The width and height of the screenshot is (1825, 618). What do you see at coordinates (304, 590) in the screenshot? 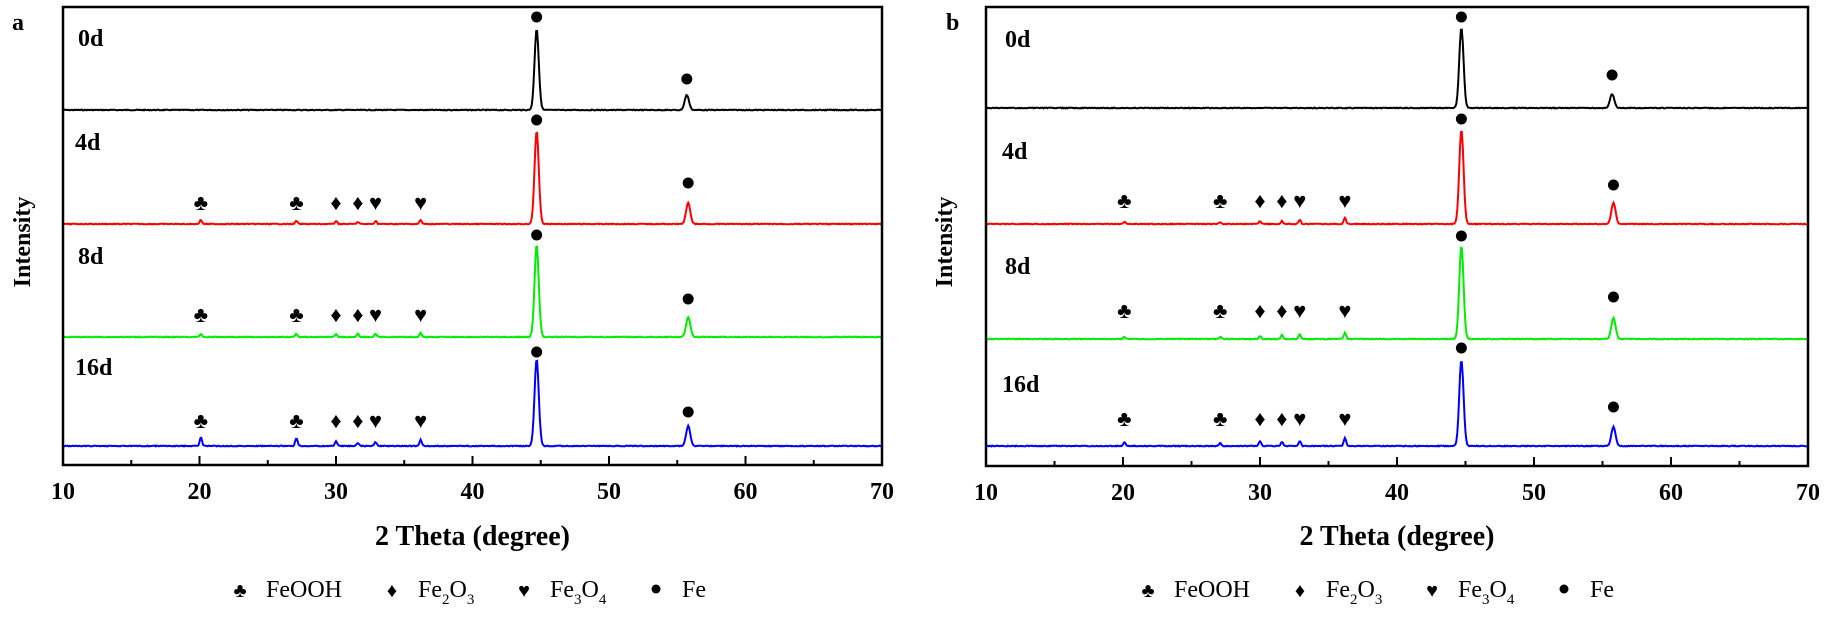
I see `legend-label: FeOOH` at bounding box center [304, 590].